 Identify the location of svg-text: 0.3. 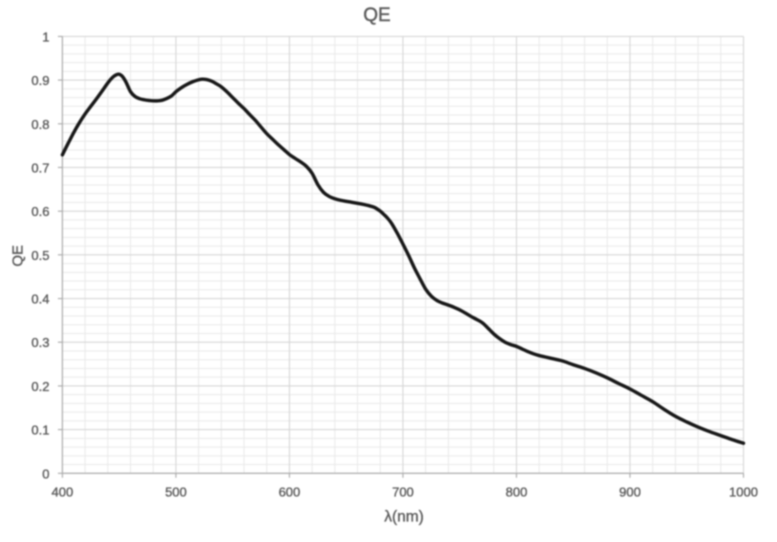
(40, 342).